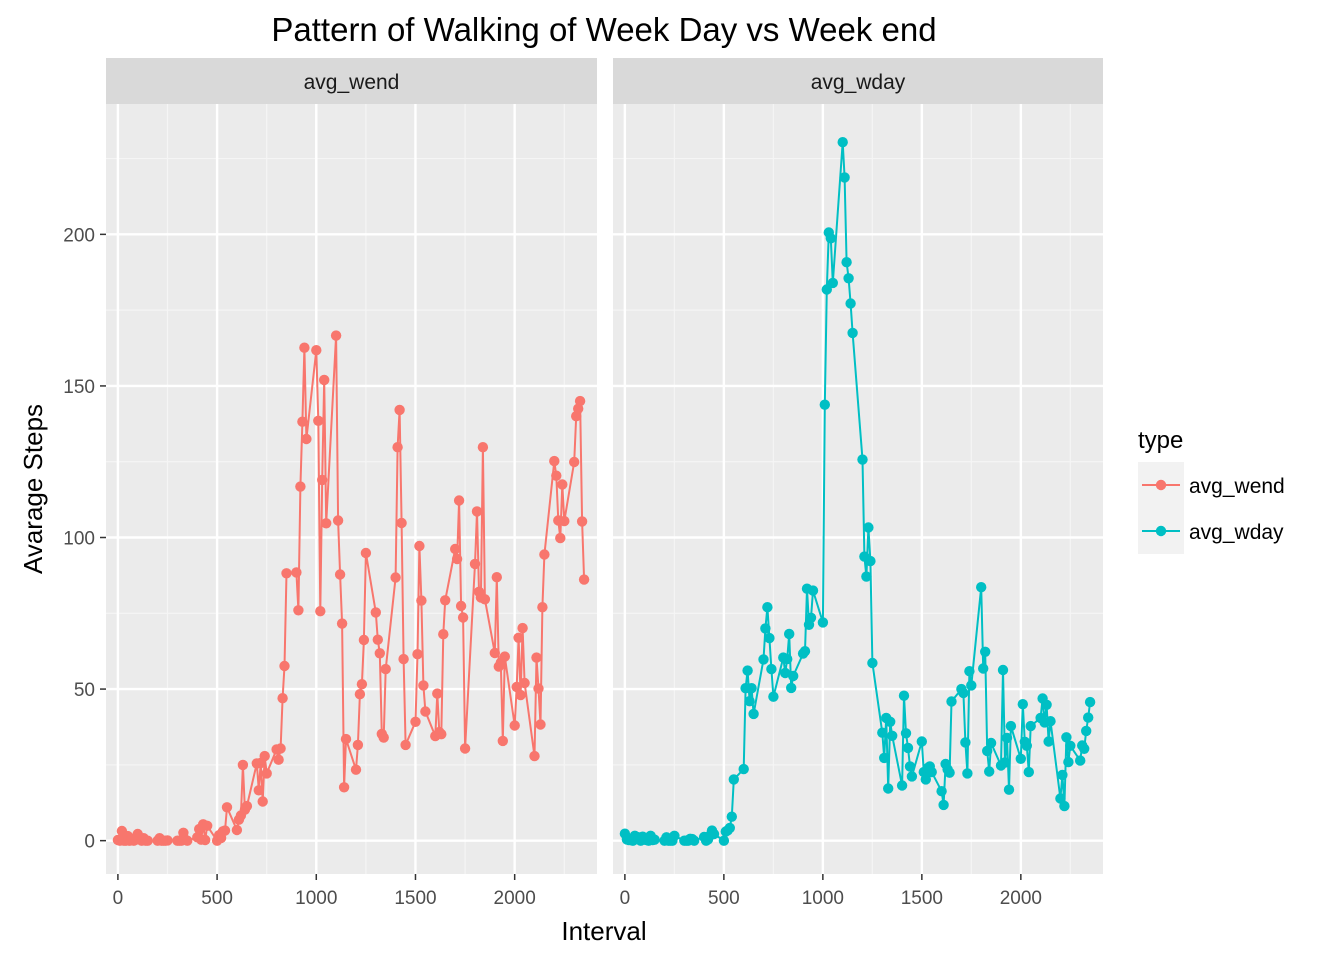  What do you see at coordinates (1211, 508) in the screenshot?
I see `legend-items: avg_wend avg_wday` at bounding box center [1211, 508].